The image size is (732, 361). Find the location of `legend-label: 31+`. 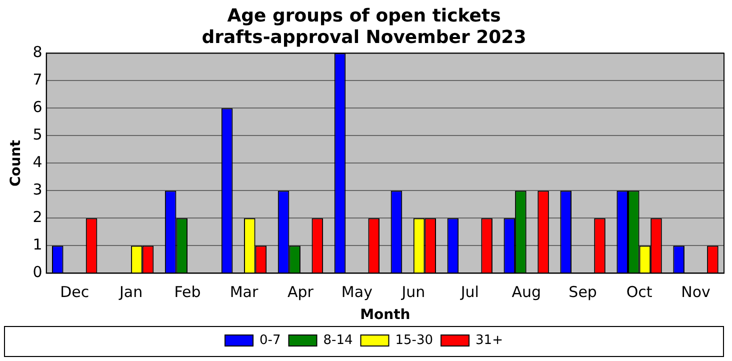

legend-label: 31+ is located at coordinates (489, 340).